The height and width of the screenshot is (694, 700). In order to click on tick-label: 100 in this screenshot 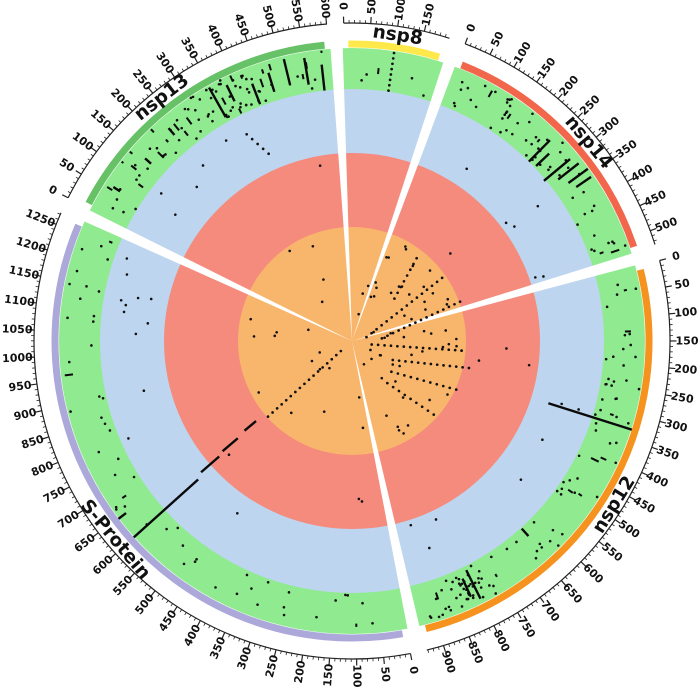, I will do `click(522, 52)`.